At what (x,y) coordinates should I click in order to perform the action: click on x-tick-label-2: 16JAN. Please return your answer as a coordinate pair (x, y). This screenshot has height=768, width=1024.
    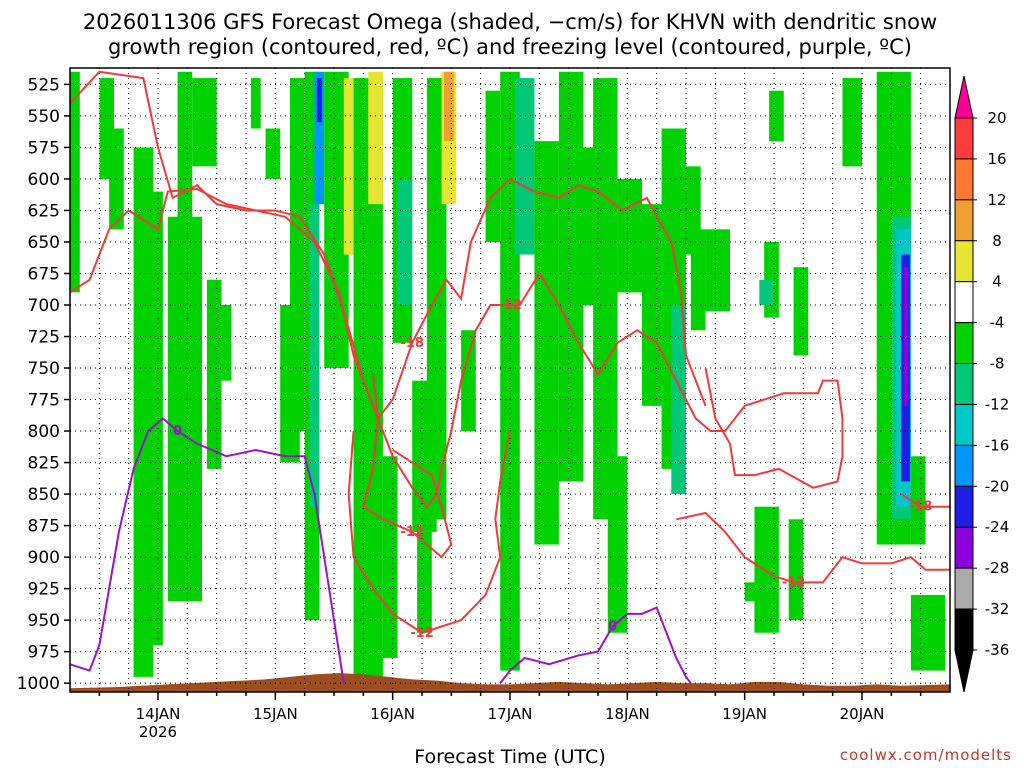
    Looking at the image, I should click on (392, 714).